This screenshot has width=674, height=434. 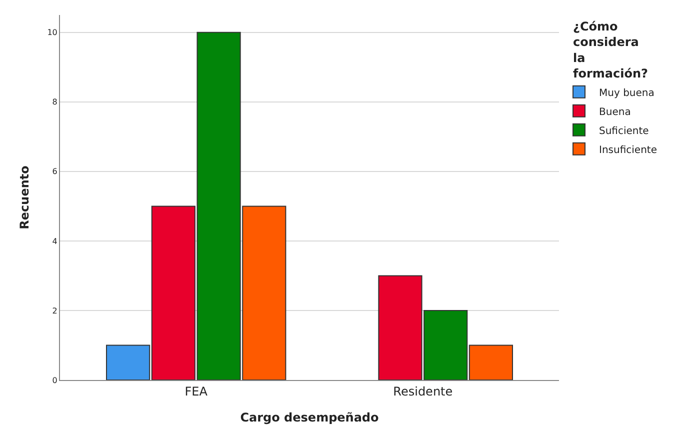 I want to click on legend-title: ¿Cómo considera la formación?, so click(x=610, y=50).